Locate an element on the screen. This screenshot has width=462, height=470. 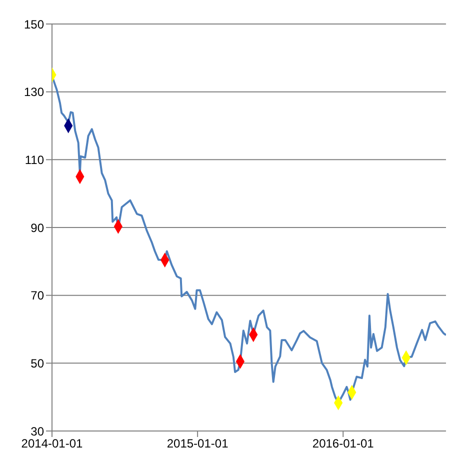
x-tick-label: 2015-01-01 is located at coordinates (197, 443).